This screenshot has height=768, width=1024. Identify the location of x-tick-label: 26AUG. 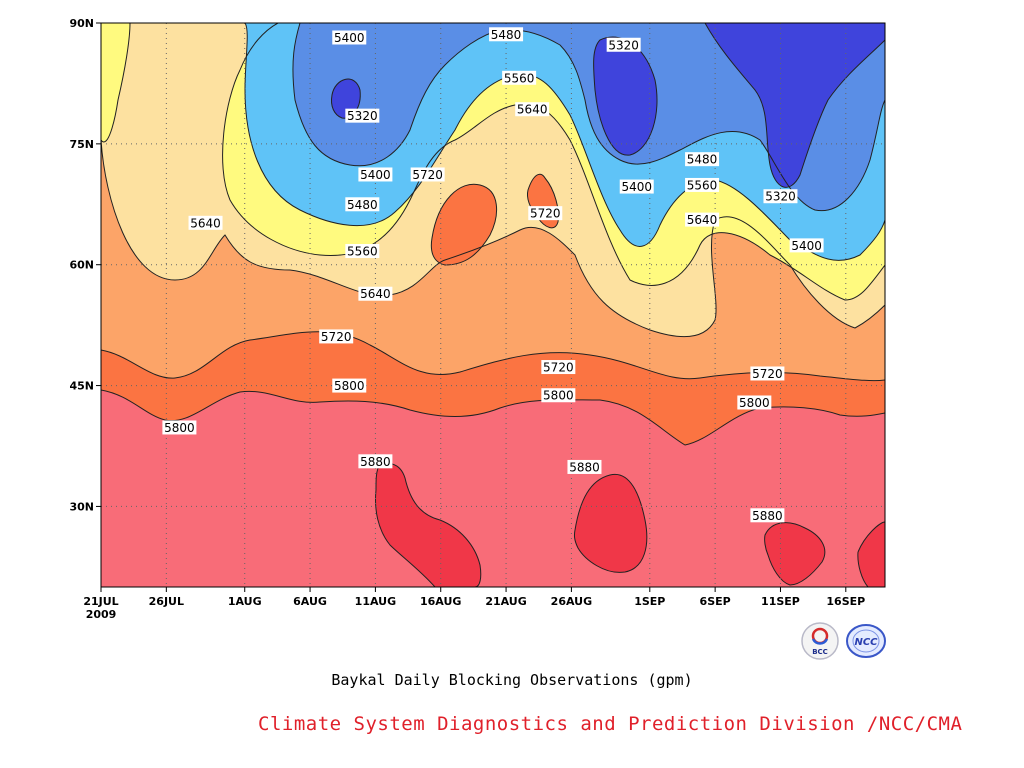
(571, 601).